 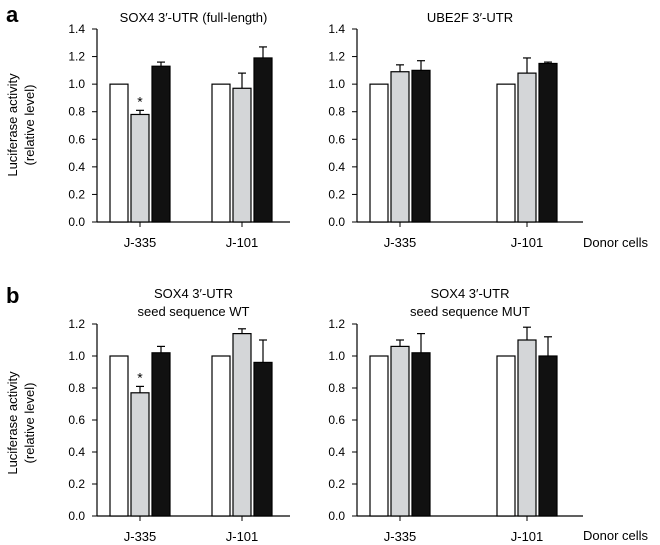 What do you see at coordinates (616, 535) in the screenshot?
I see `donor-cells-label-b: Donor cells` at bounding box center [616, 535].